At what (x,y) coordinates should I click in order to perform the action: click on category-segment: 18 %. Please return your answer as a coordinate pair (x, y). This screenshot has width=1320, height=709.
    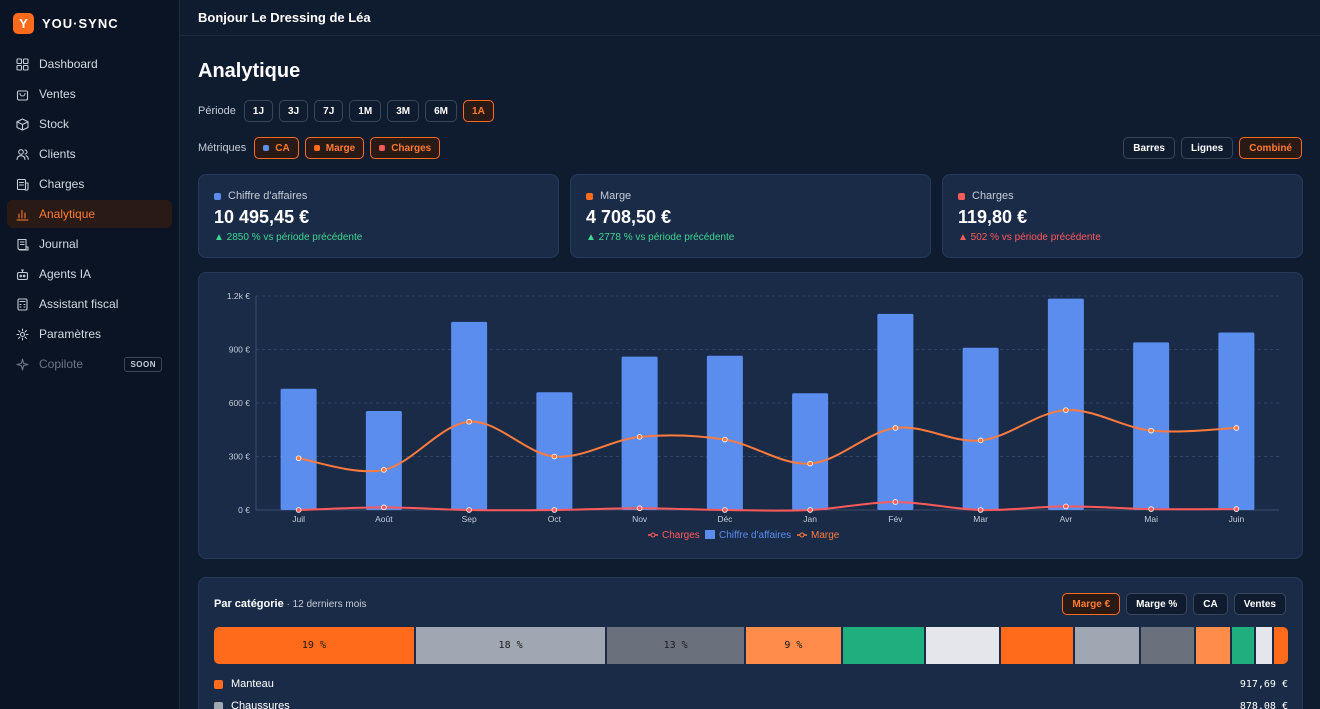
    Looking at the image, I should click on (510, 645).